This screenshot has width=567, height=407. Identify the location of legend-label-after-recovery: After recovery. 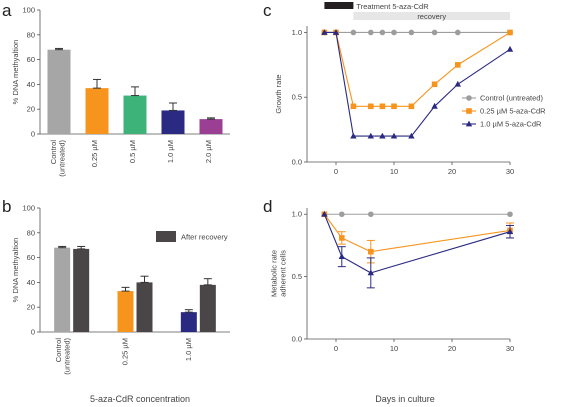
(204, 237).